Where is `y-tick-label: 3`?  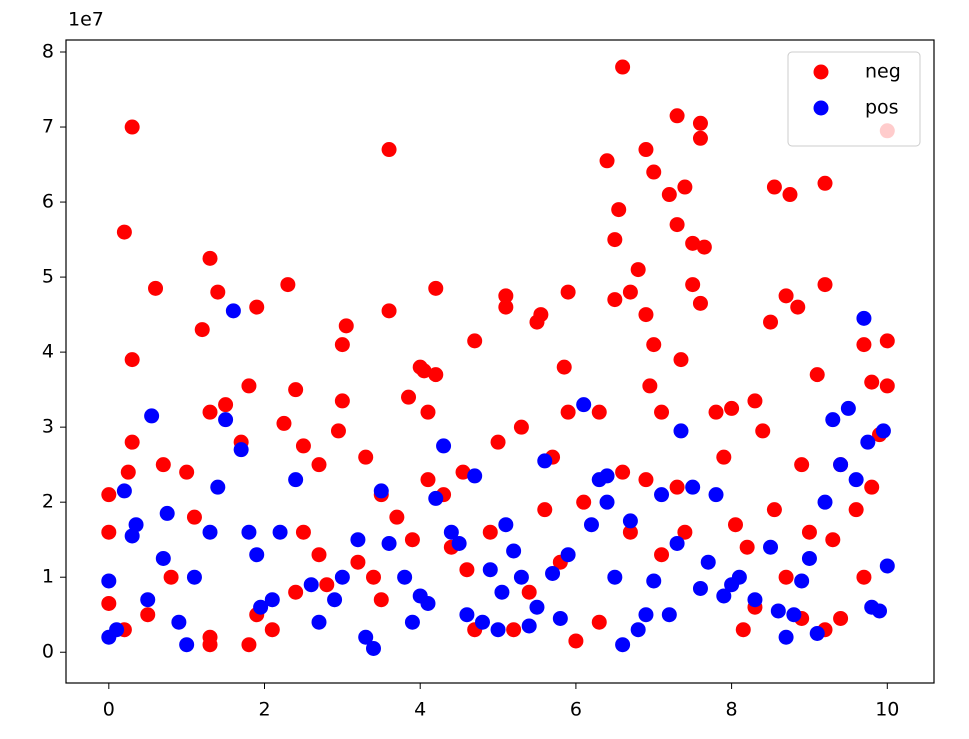
y-tick-label: 3 is located at coordinates (48, 427).